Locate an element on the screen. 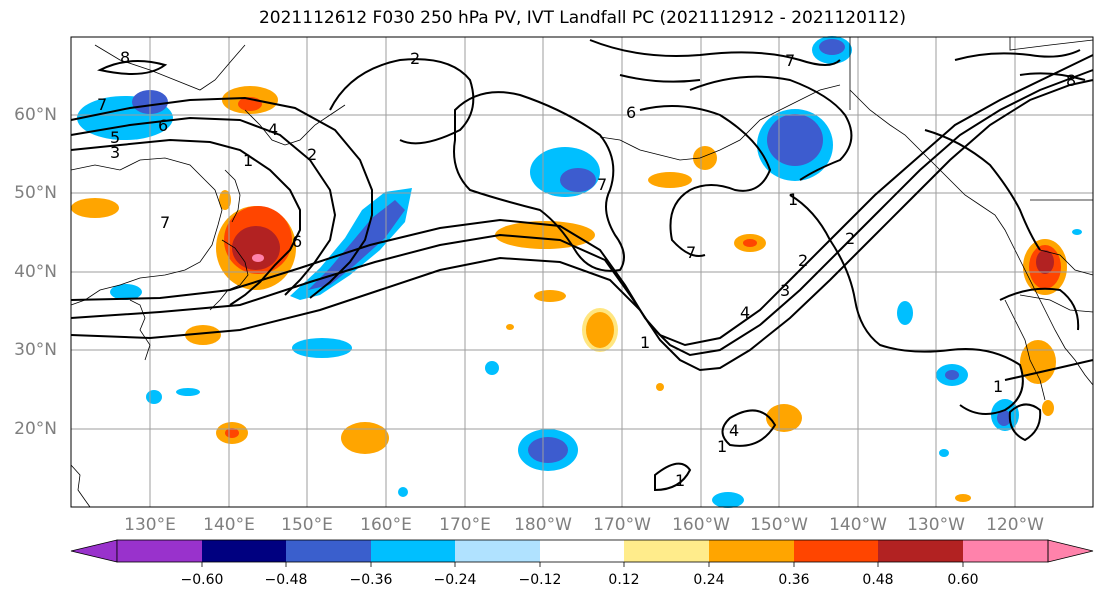 This screenshot has width=1105, height=601. colorbar-tick-label: −0.36 is located at coordinates (371, 580).